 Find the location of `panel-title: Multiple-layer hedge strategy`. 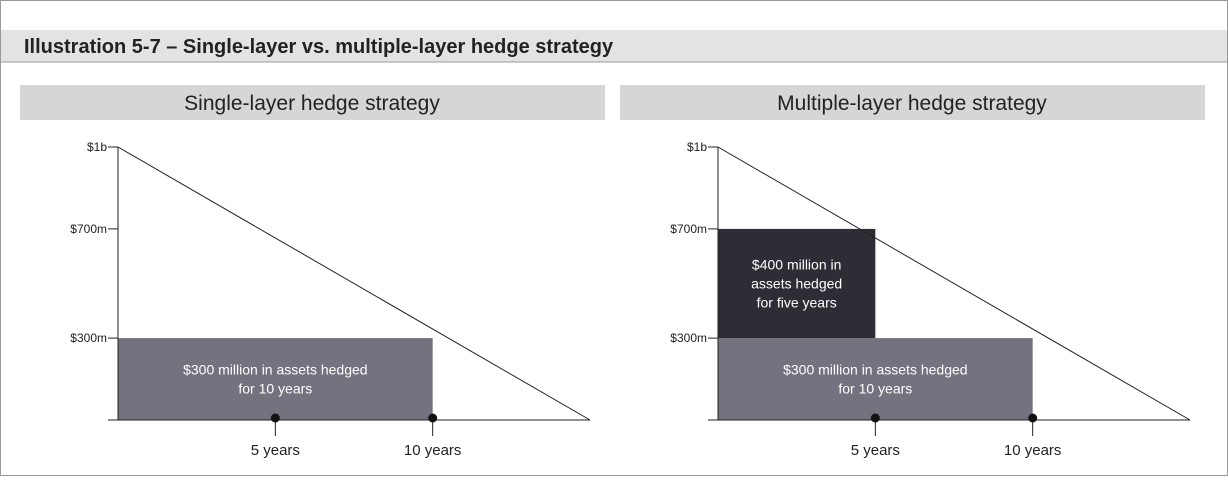

panel-title: Multiple-layer hedge strategy is located at coordinates (912, 103).